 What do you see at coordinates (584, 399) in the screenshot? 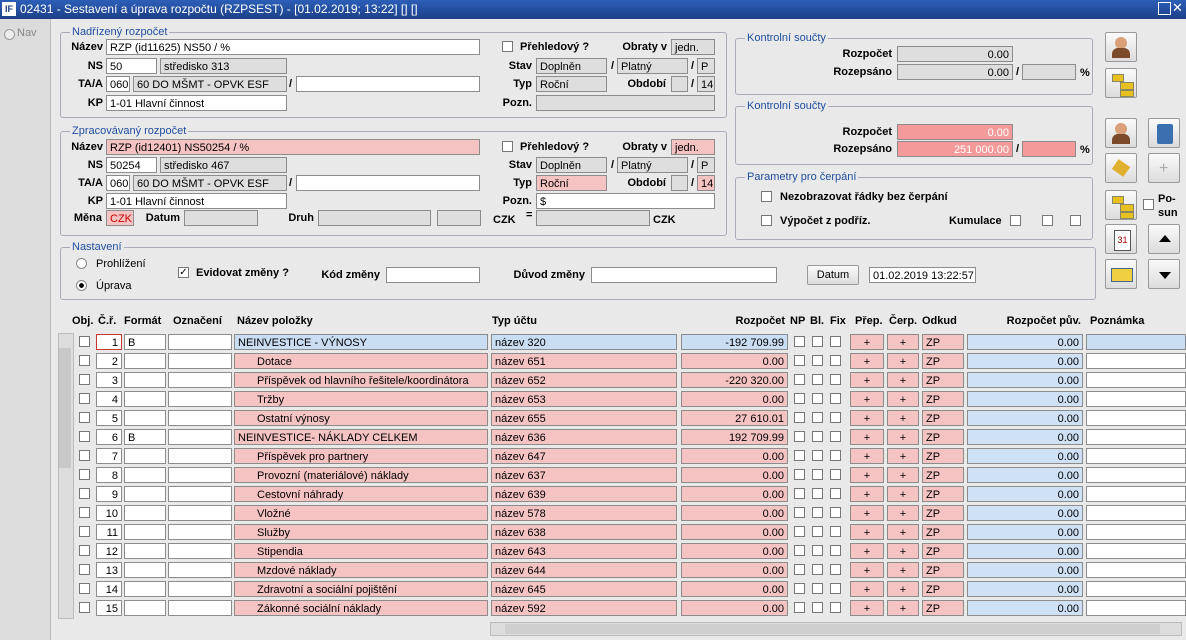
I see `input-field: název 653` at bounding box center [584, 399].